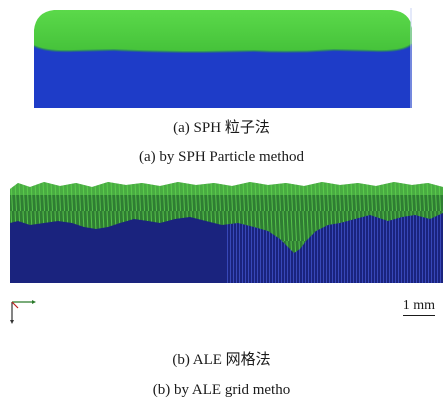 This screenshot has height=409, width=443. I want to click on sph-coating-layer, so click(223, 31).